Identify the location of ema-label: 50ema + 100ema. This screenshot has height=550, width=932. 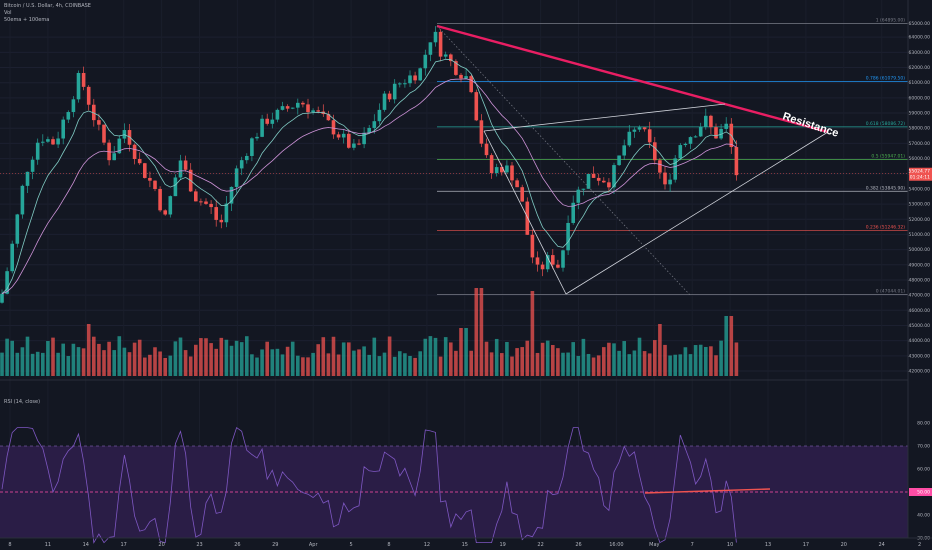
(27, 20).